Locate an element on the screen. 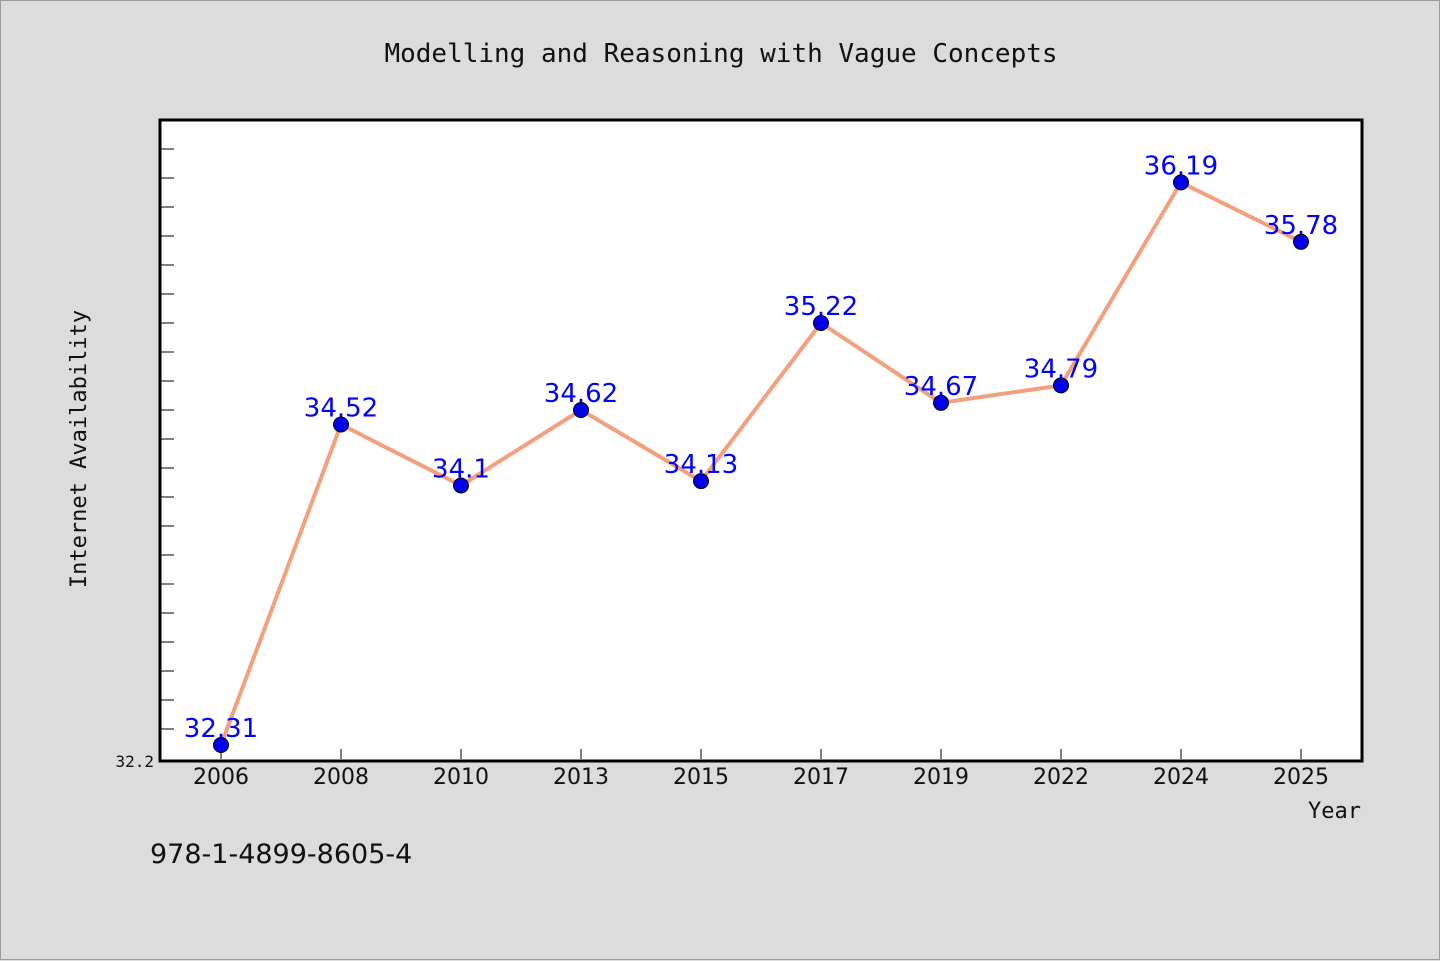 Image resolution: width=1440 pixels, height=961 pixels. y-axis-min-label: 32.2 is located at coordinates (134, 761).